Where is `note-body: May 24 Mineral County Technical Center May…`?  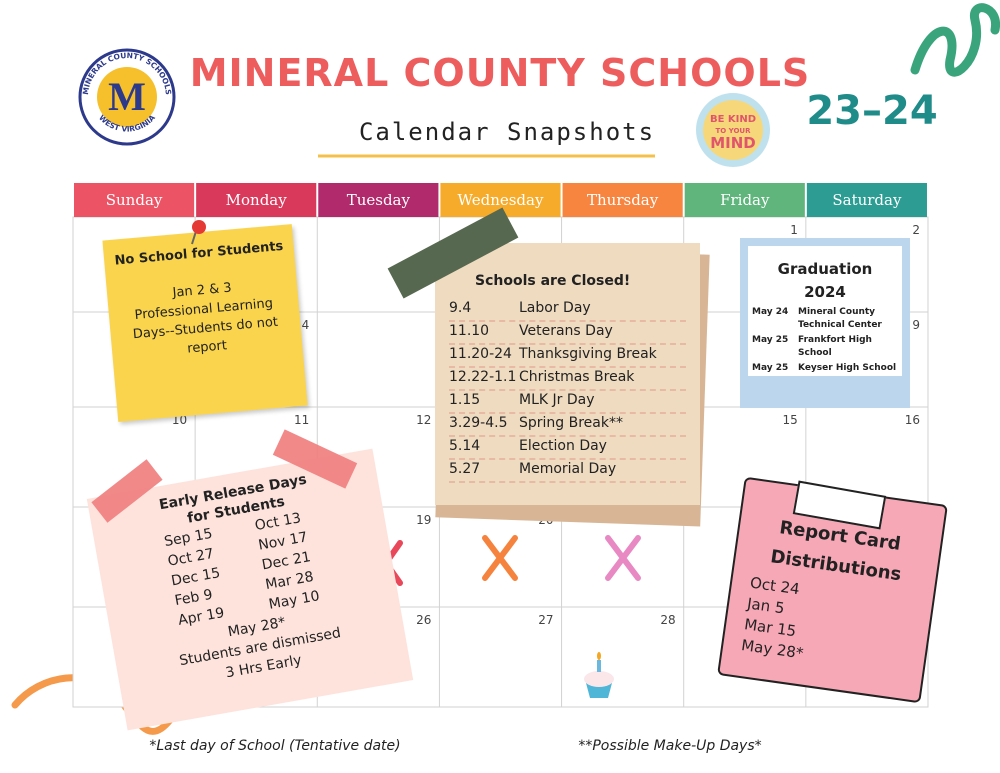 note-body: May 24 Mineral County Technical Center May… is located at coordinates (825, 340).